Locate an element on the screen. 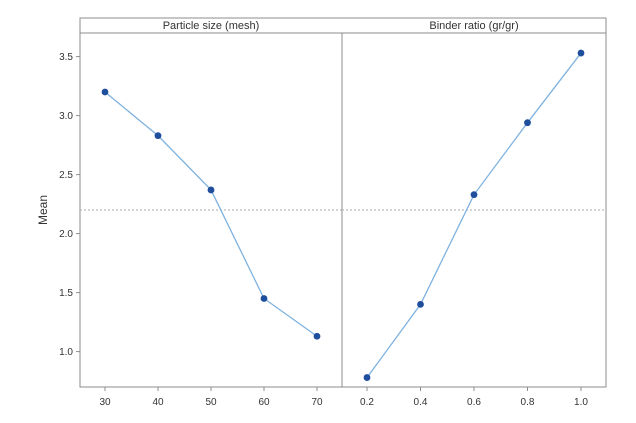 Image resolution: width=636 pixels, height=423 pixels. y-axis-title: Mean is located at coordinates (43, 210).